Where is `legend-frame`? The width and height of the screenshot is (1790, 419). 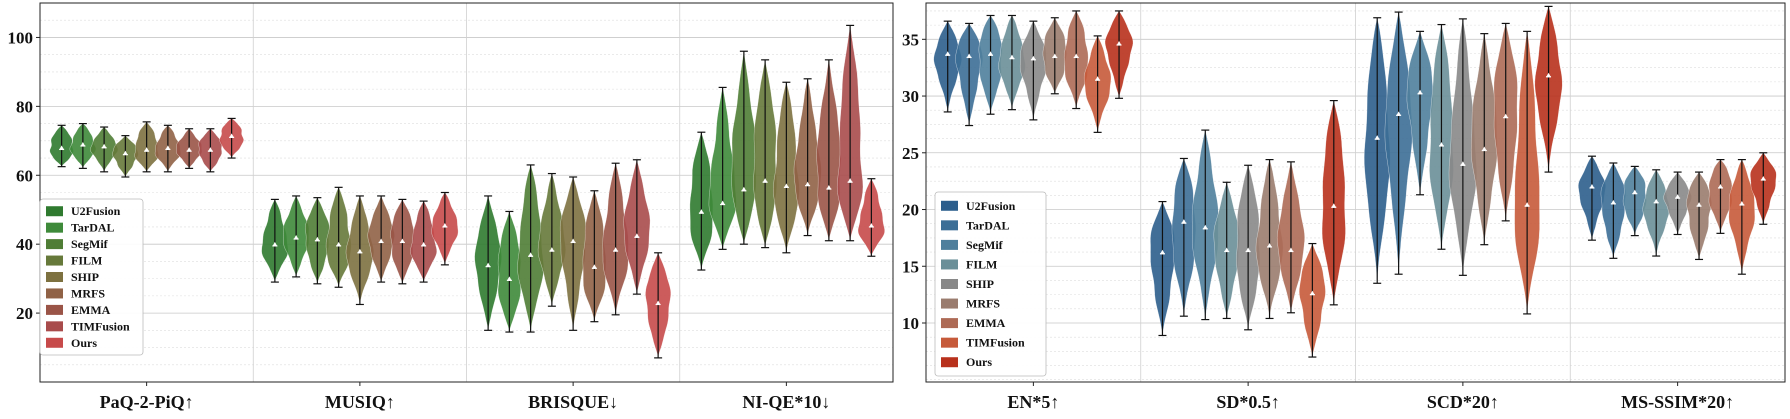
legend-frame is located at coordinates (91, 277).